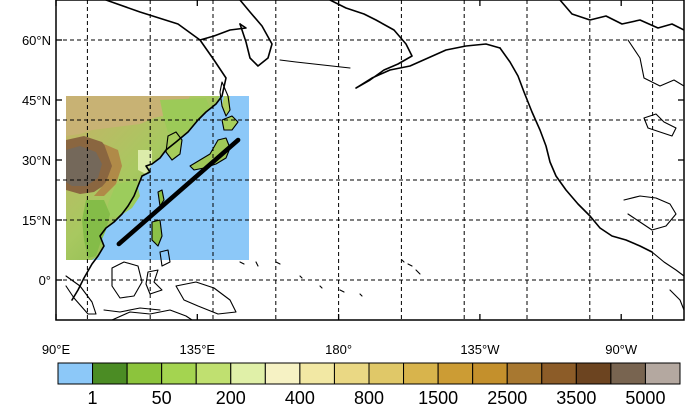 The width and height of the screenshot is (685, 406). What do you see at coordinates (650, 213) in the screenshot?
I see `gulf-of-mexico` at bounding box center [650, 213].